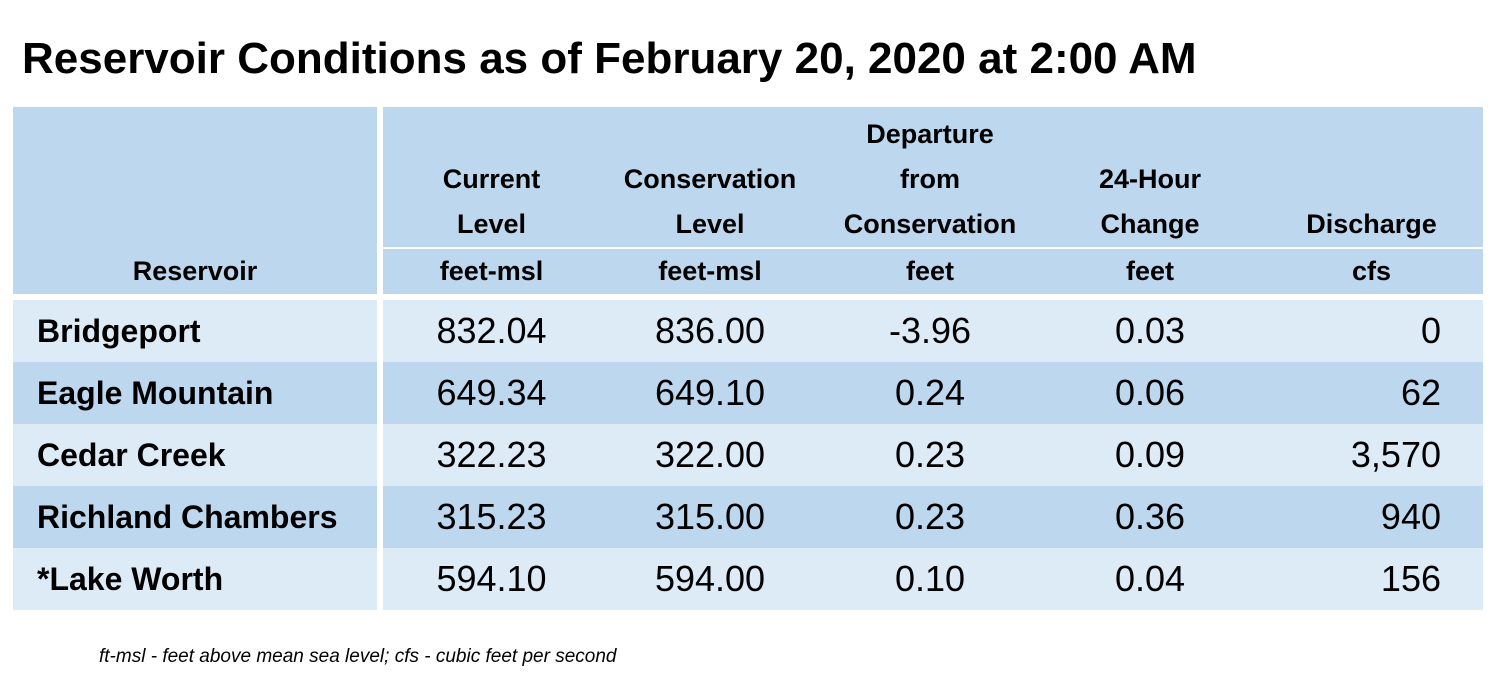 This screenshot has height=685, width=1496. I want to click on departure-value: 0.24, so click(930, 393).